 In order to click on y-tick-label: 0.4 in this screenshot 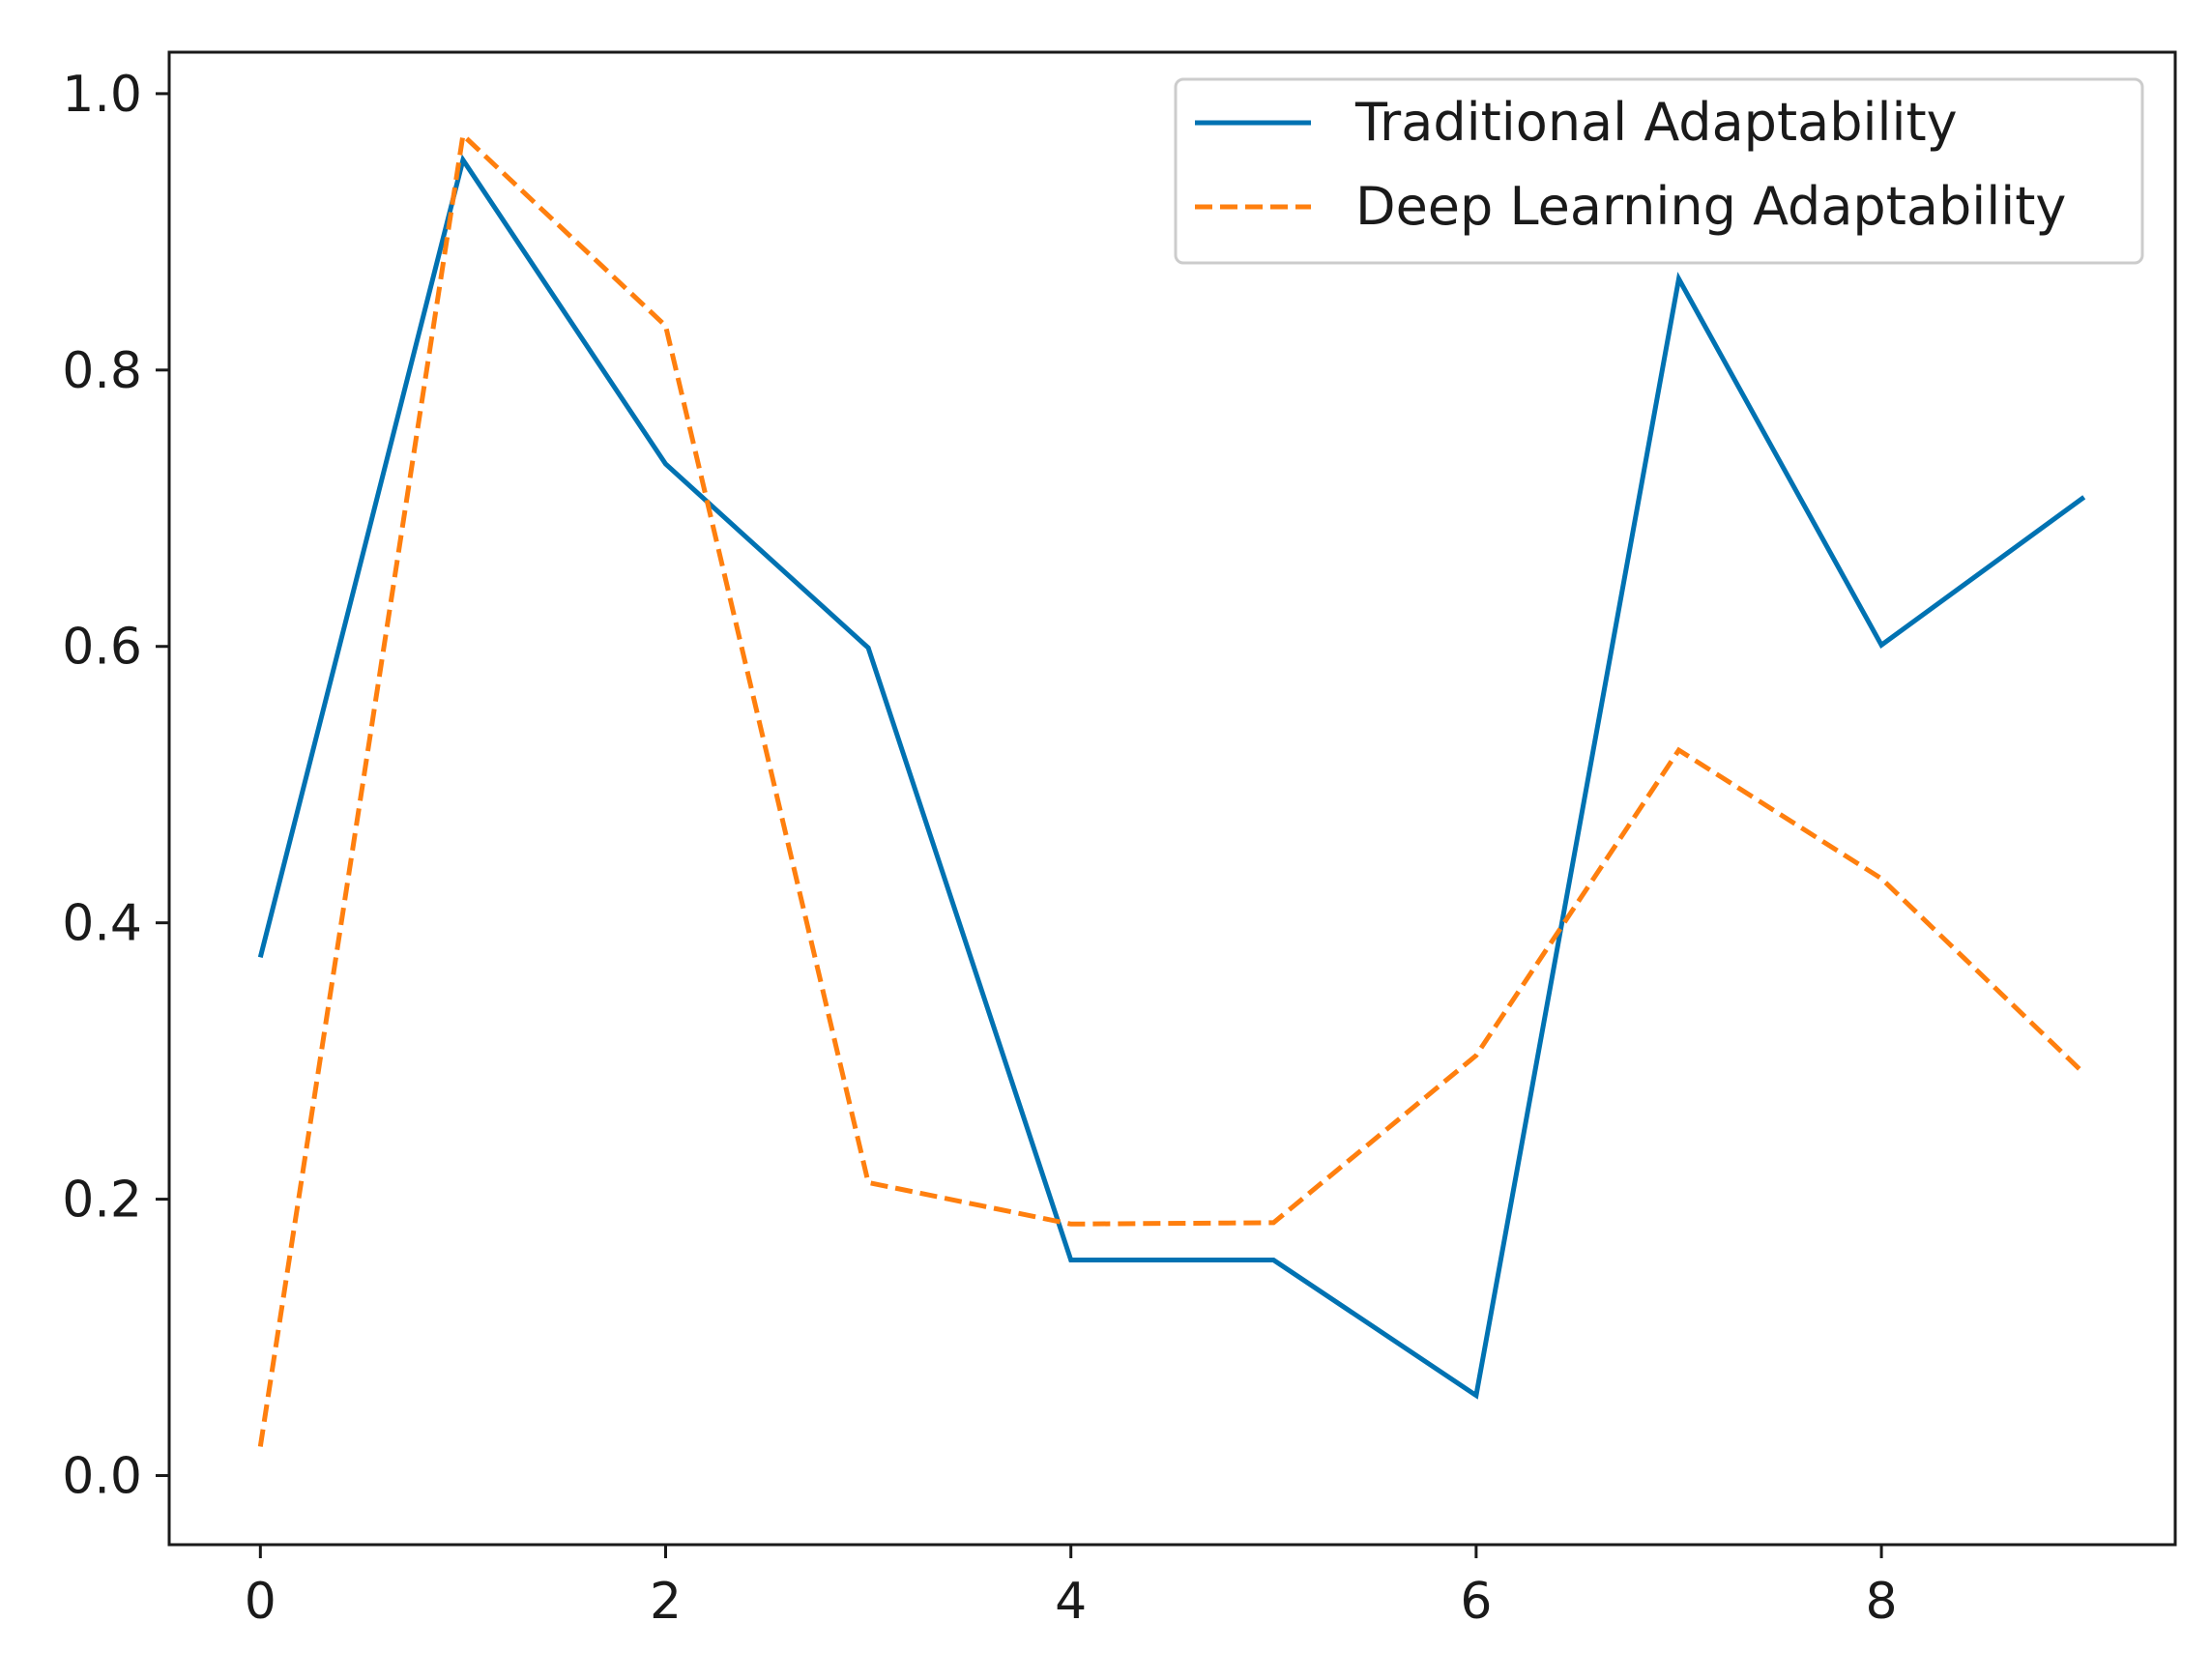, I will do `click(102, 924)`.